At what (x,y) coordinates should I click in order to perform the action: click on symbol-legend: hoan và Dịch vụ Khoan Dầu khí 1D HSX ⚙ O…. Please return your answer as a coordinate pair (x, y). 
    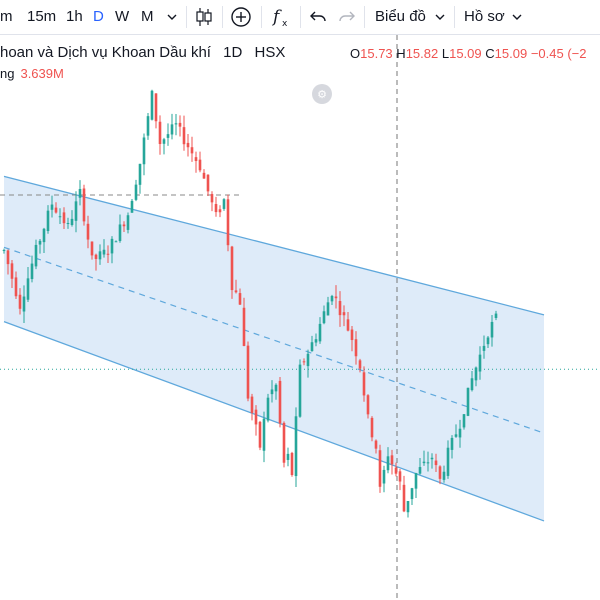
    Looking at the image, I should click on (300, 72).